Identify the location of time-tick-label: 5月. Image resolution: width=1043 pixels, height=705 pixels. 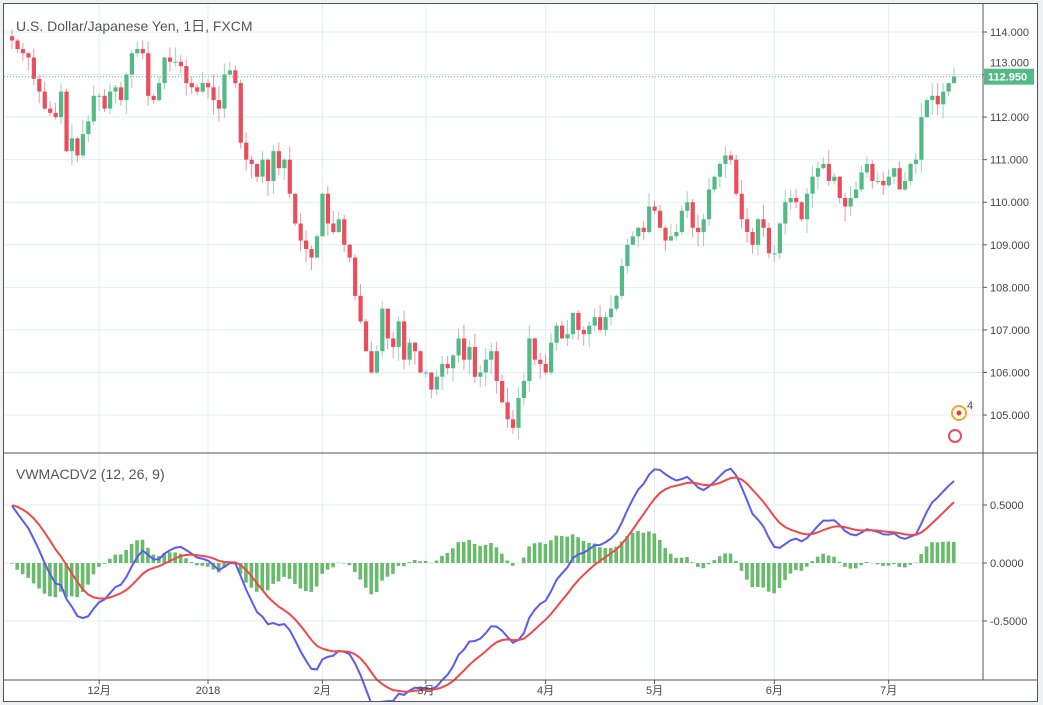
(654, 691).